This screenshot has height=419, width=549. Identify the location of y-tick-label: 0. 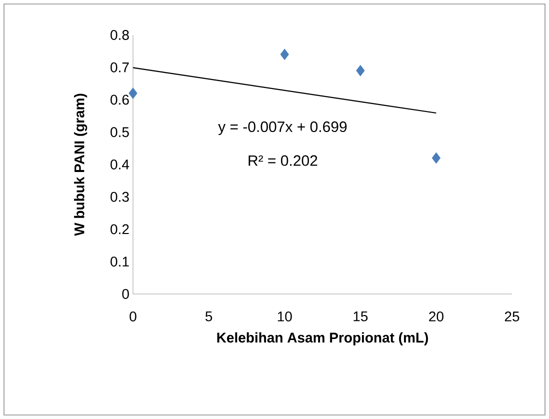
(125, 294).